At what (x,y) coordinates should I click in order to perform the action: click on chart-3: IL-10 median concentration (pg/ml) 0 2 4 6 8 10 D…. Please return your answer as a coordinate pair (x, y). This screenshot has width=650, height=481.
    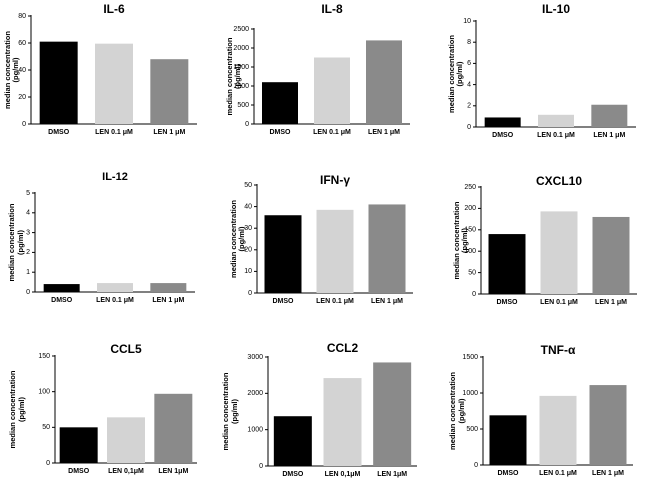
    Looking at the image, I should click on (541, 70).